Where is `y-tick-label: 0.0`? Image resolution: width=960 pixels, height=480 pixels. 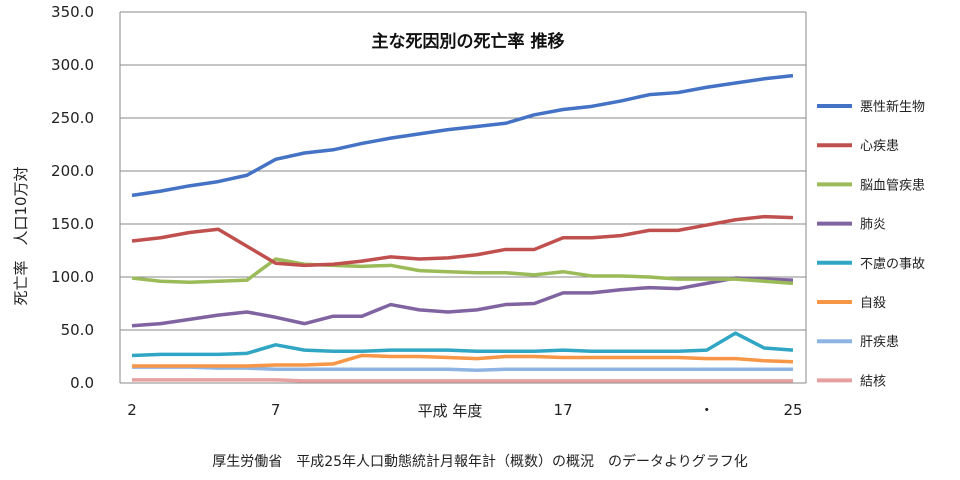
y-tick-label: 0.0 is located at coordinates (82, 383).